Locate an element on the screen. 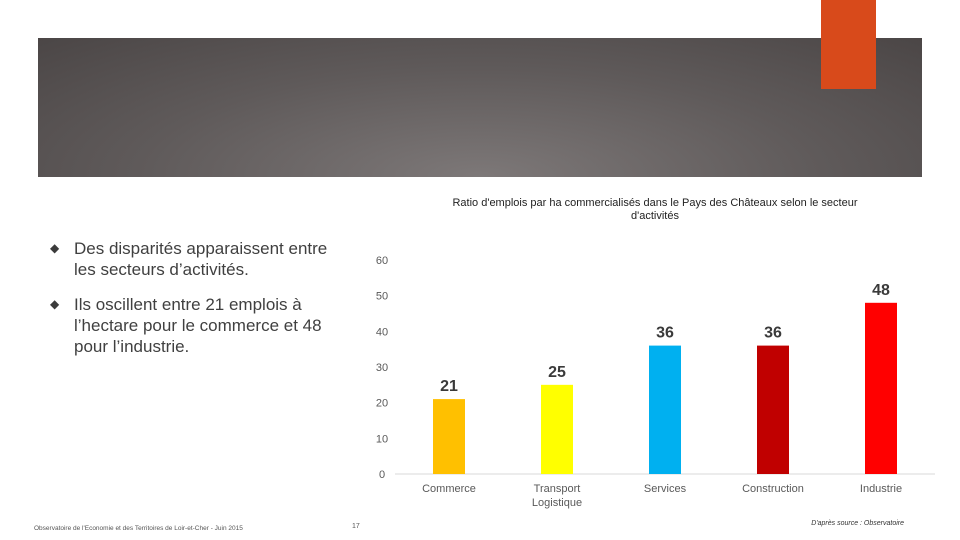 The height and width of the screenshot is (540, 960). y-tick-label: 20 is located at coordinates (382, 404).